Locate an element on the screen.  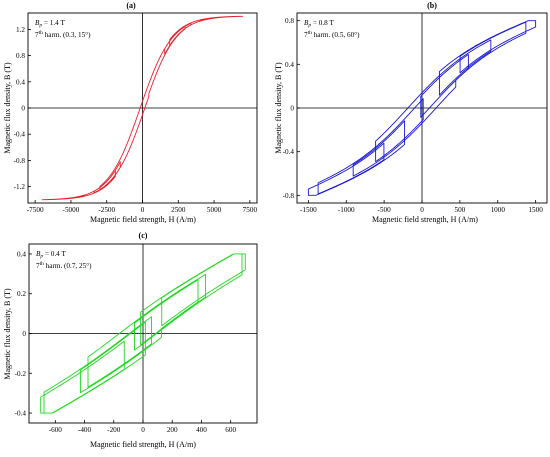
hysteresis-loop-series is located at coordinates (143, 333).